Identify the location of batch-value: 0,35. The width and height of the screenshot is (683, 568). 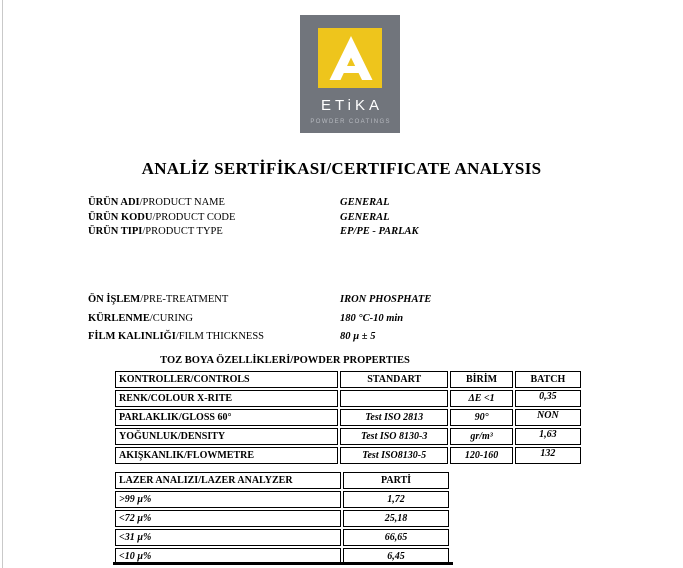
(547, 398).